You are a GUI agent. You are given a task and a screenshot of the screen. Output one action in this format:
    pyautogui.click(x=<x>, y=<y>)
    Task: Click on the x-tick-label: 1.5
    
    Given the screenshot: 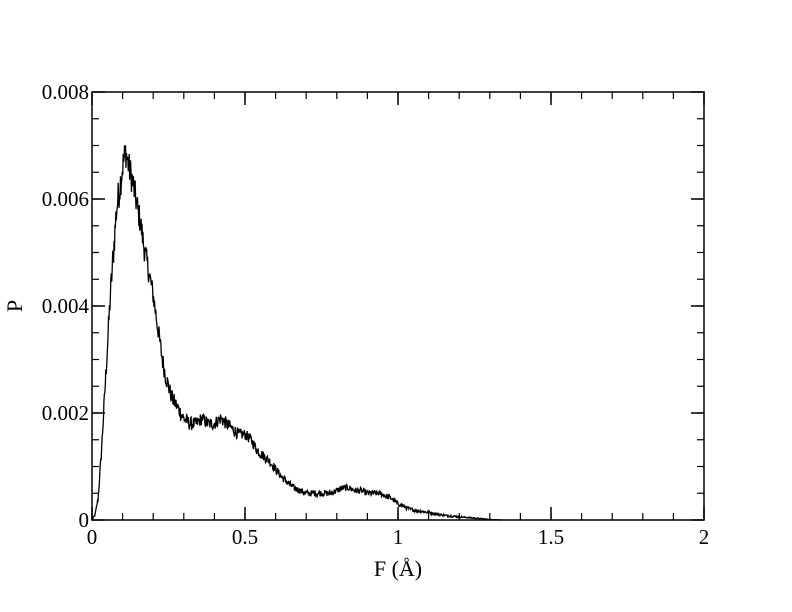 What is the action you would take?
    pyautogui.click(x=551, y=537)
    